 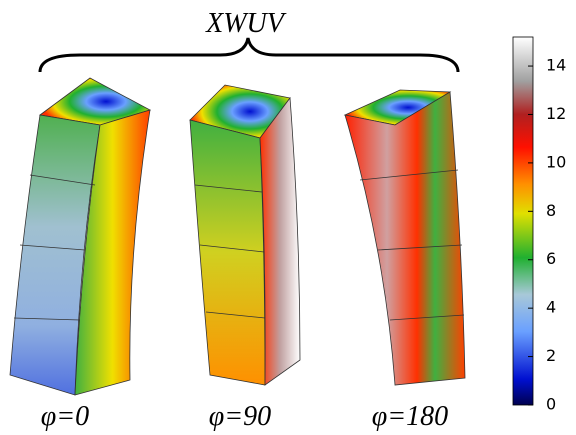 I want to click on colorbar, so click(x=523, y=221).